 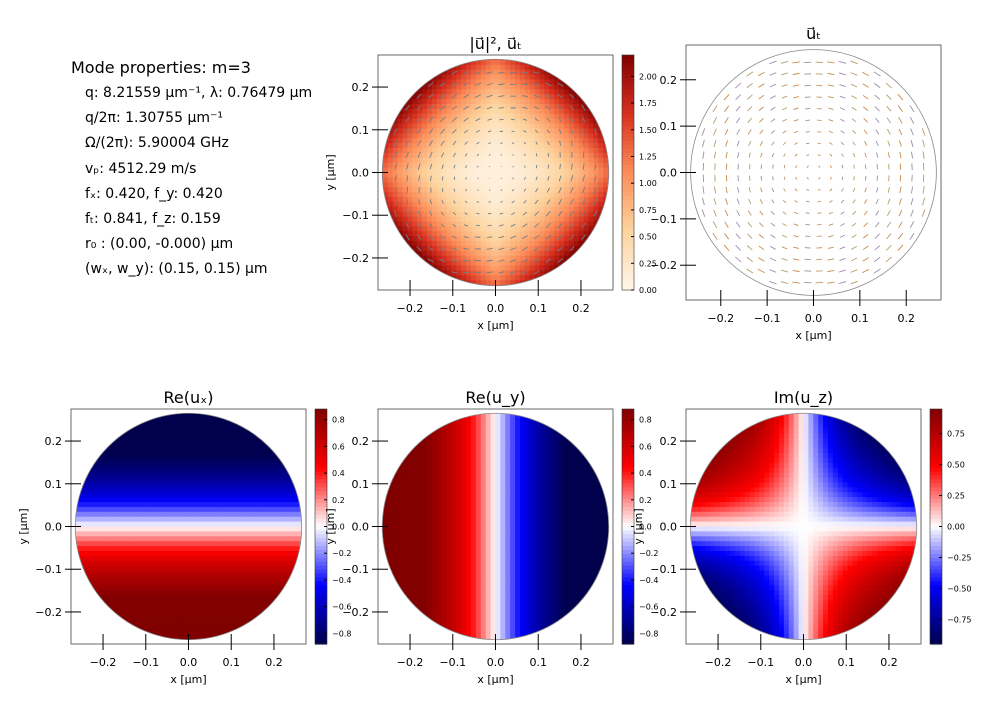 What do you see at coordinates (956, 527) in the screenshot?
I see `colorbar-tick-label: 0.00` at bounding box center [956, 527].